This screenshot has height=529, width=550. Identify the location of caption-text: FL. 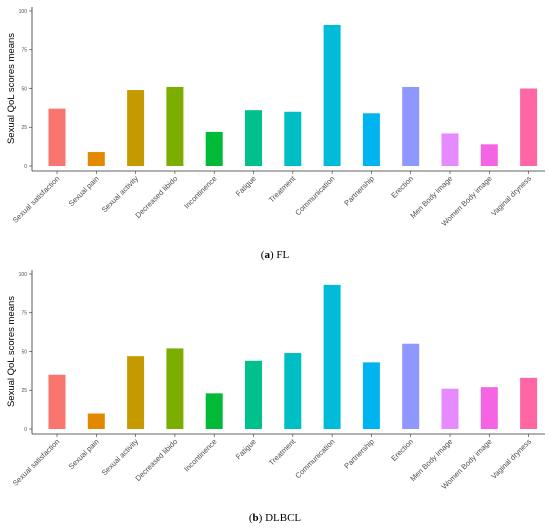
(282, 255).